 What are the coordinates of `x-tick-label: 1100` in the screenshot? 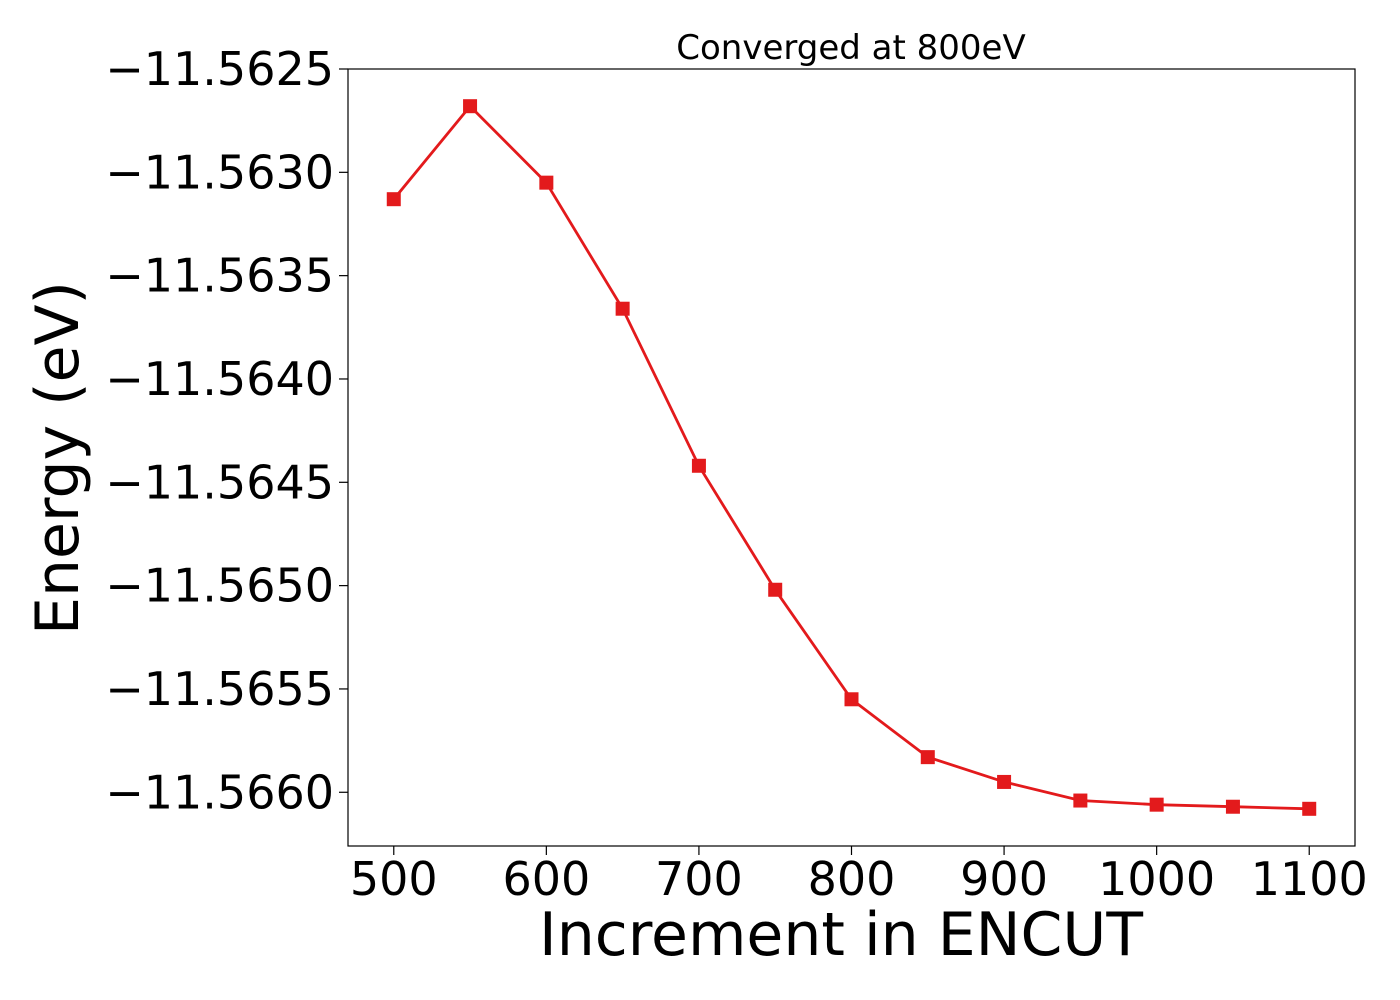 It's located at (1309, 879).